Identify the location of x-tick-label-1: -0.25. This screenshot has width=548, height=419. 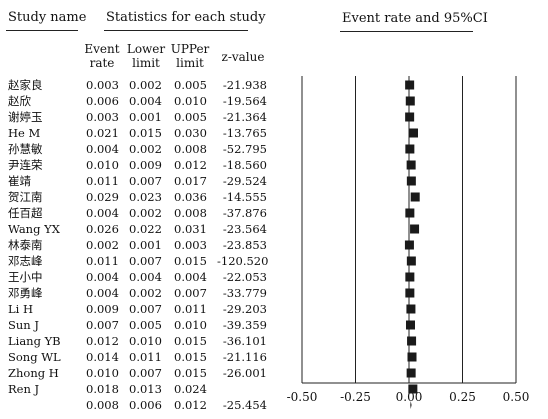
(355, 397).